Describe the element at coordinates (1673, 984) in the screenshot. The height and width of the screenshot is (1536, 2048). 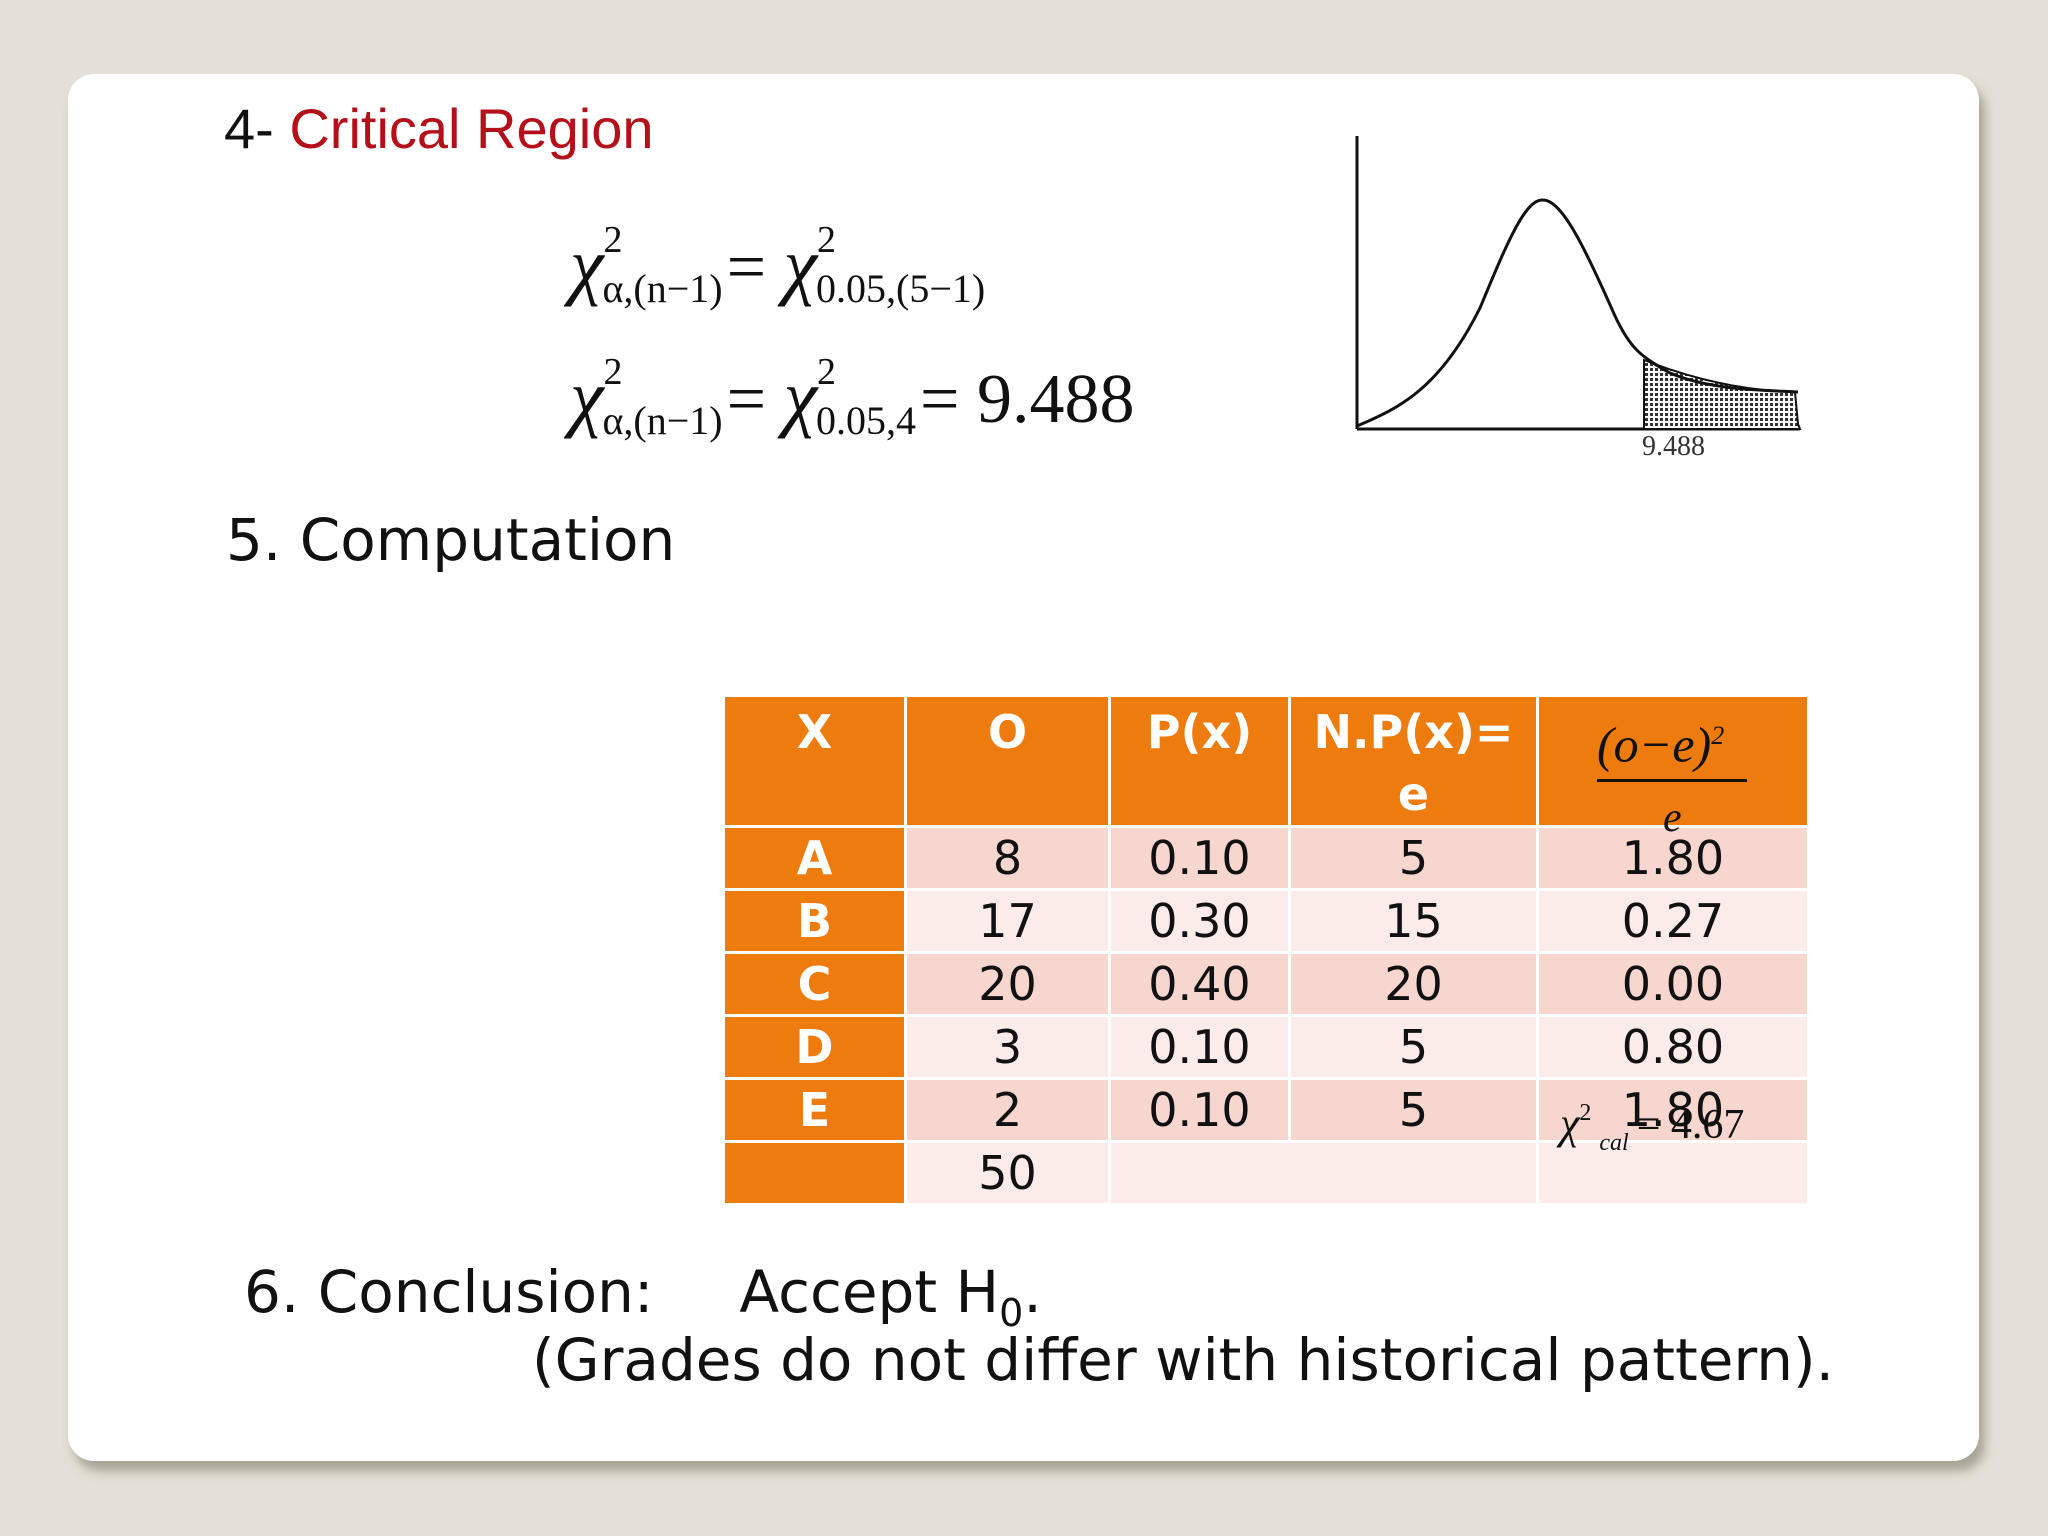
I see `chi-component-cell: 0.00` at that location.